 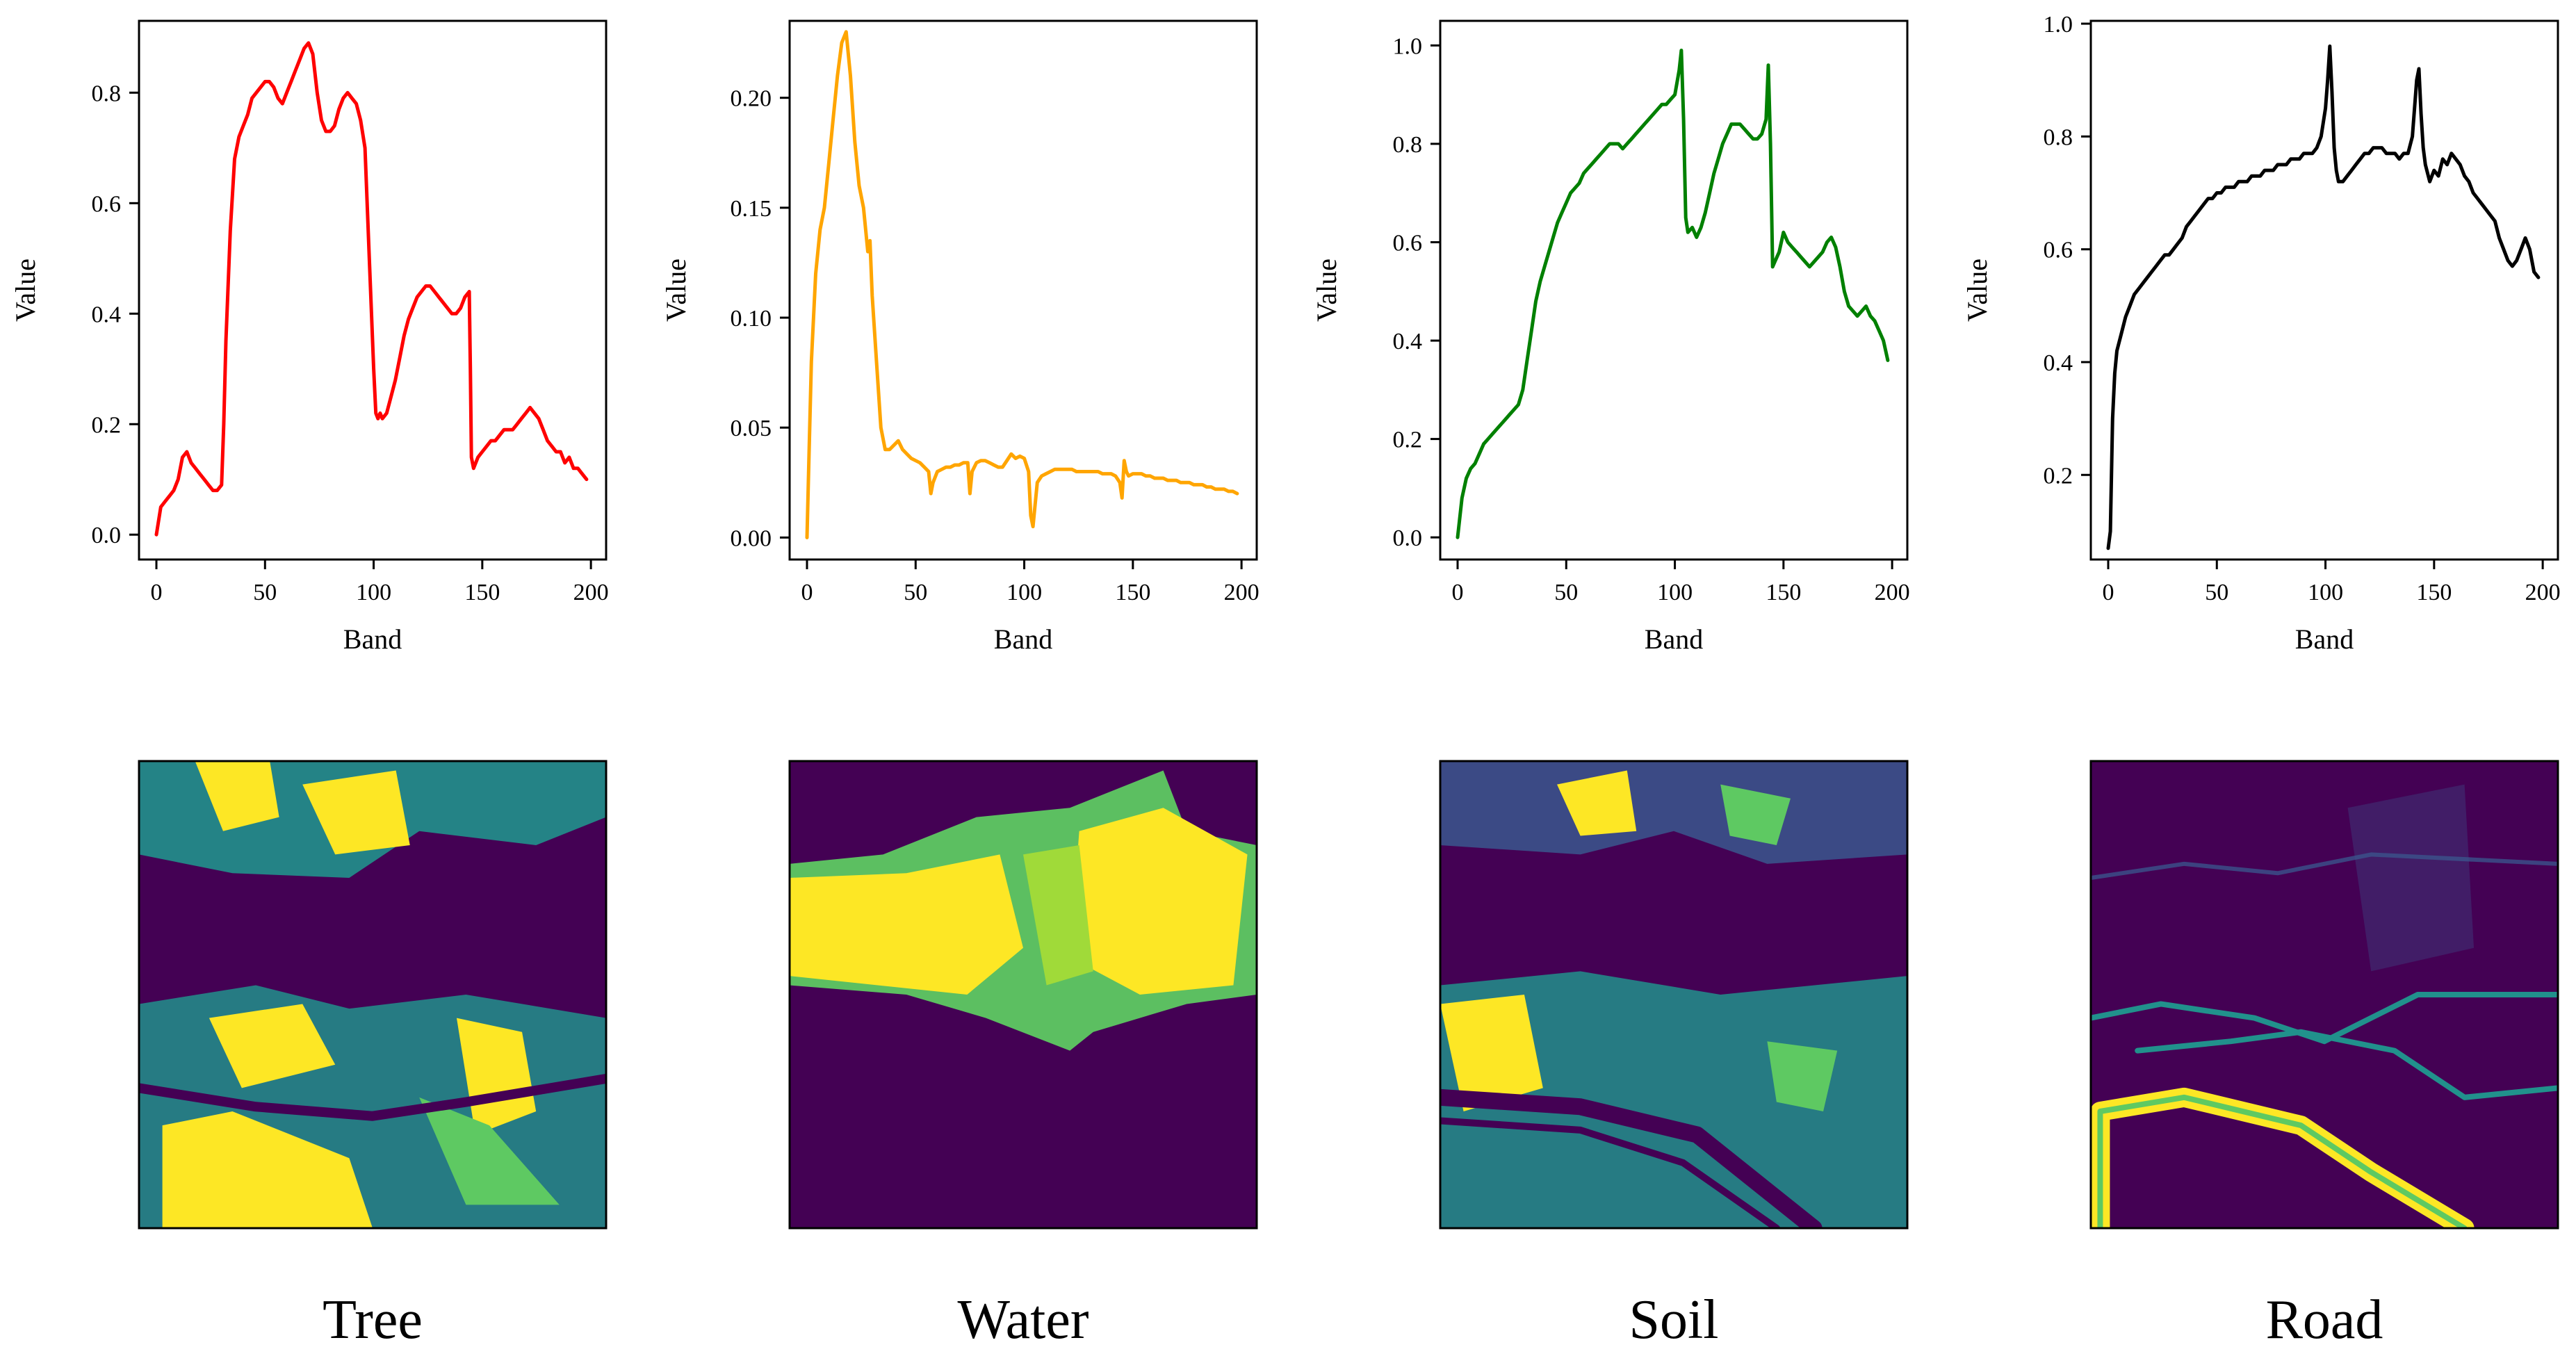 What do you see at coordinates (751, 209) in the screenshot?
I see `y-tick-label: 0.15` at bounding box center [751, 209].